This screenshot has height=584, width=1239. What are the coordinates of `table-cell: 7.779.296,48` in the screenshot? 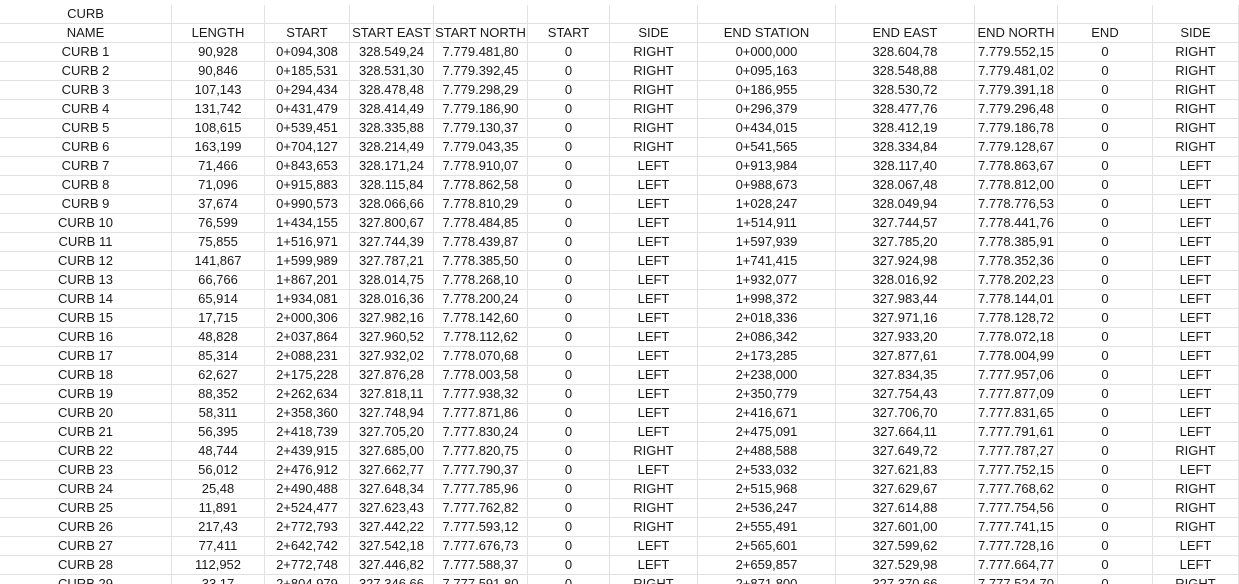 It's located at (1016, 109).